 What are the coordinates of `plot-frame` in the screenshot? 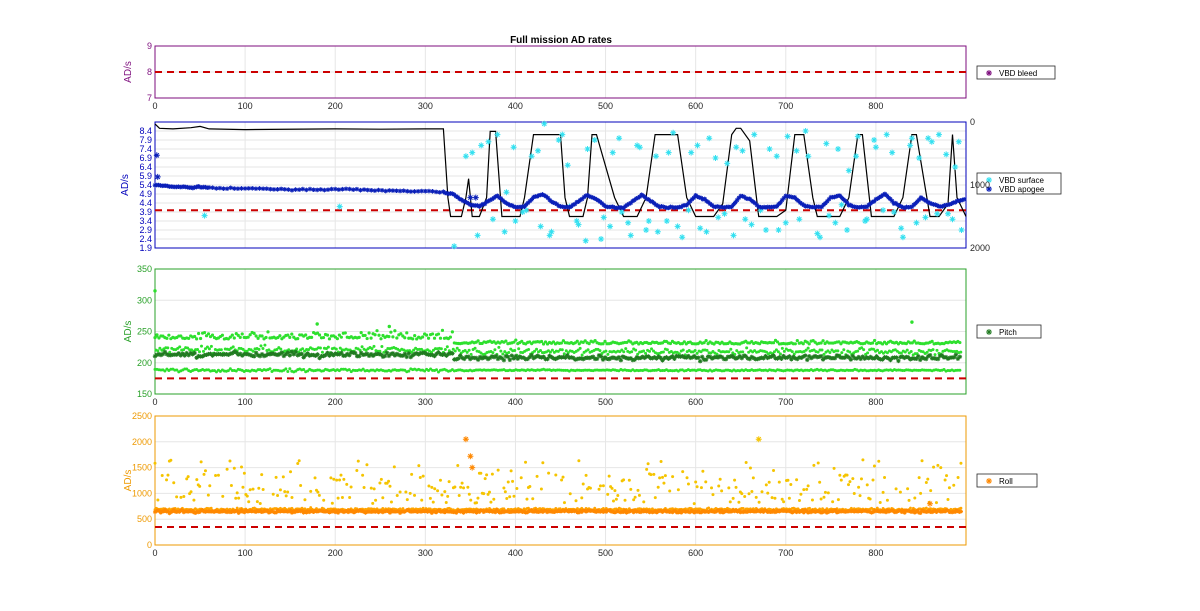 It's located at (560, 480).